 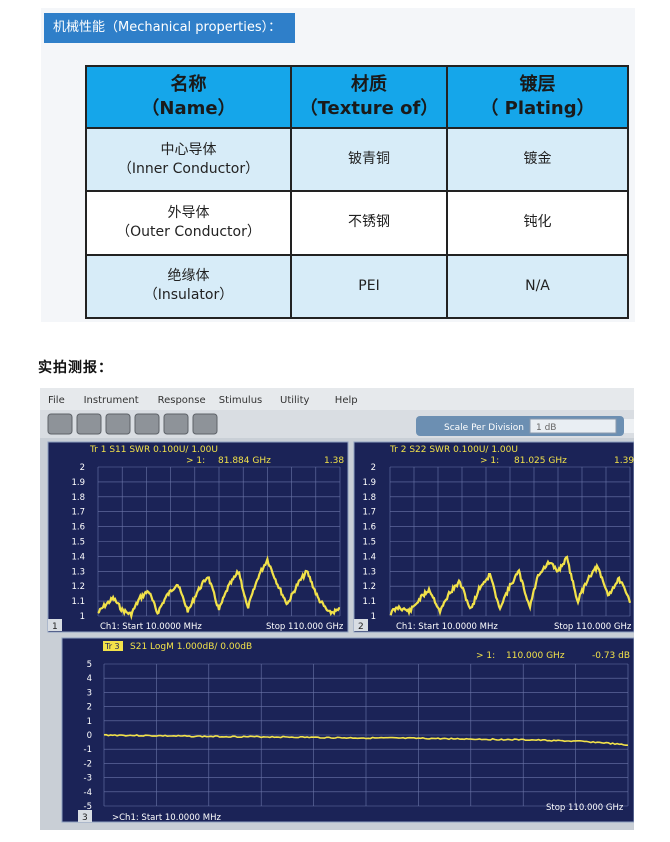 What do you see at coordinates (535, 656) in the screenshot?
I see `trace3-marker-freq: 110.000 GHz` at bounding box center [535, 656].